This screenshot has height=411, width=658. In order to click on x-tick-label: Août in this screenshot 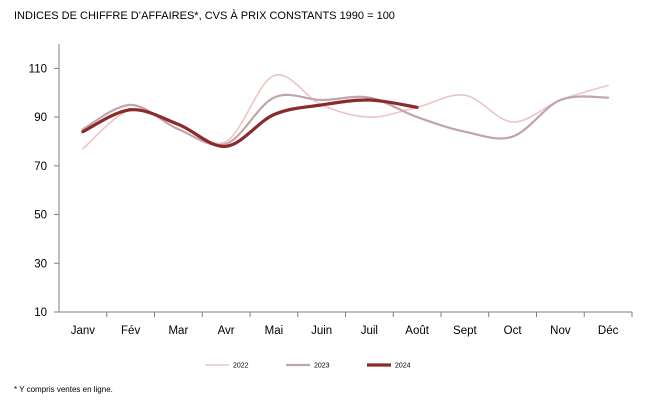, I will do `click(417, 331)`.